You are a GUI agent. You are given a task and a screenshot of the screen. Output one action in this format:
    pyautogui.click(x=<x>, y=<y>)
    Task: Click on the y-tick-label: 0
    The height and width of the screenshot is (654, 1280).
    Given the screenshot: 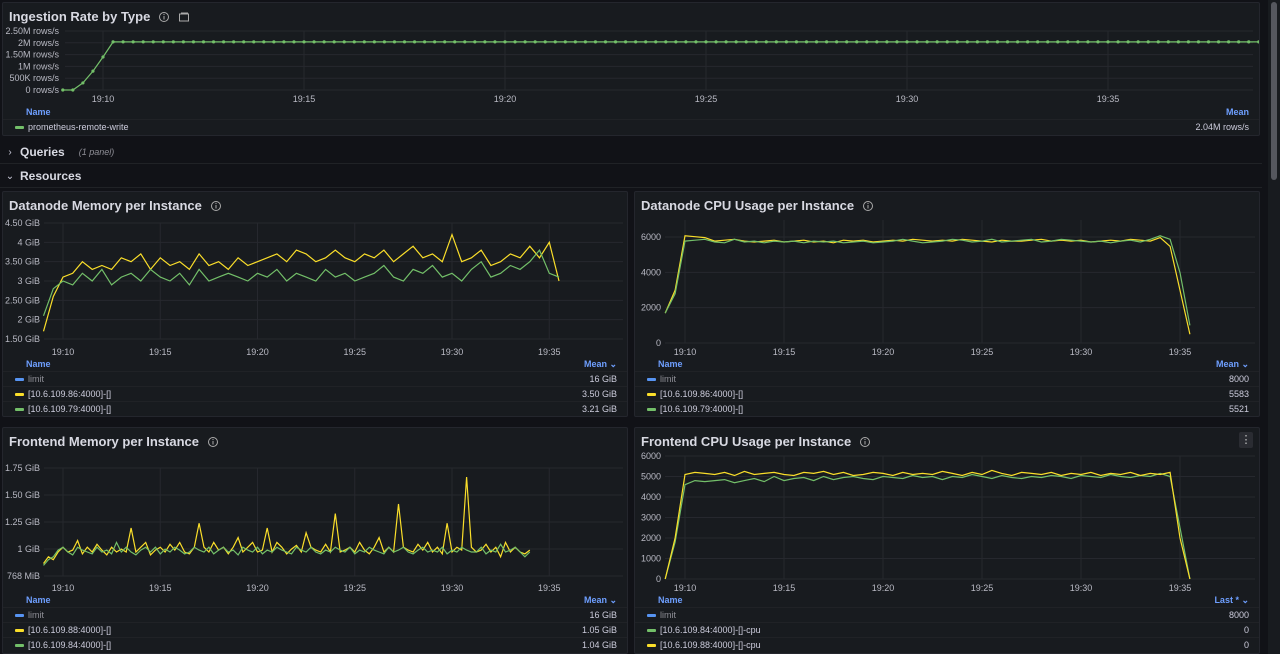 What is the action you would take?
    pyautogui.click(x=658, y=579)
    